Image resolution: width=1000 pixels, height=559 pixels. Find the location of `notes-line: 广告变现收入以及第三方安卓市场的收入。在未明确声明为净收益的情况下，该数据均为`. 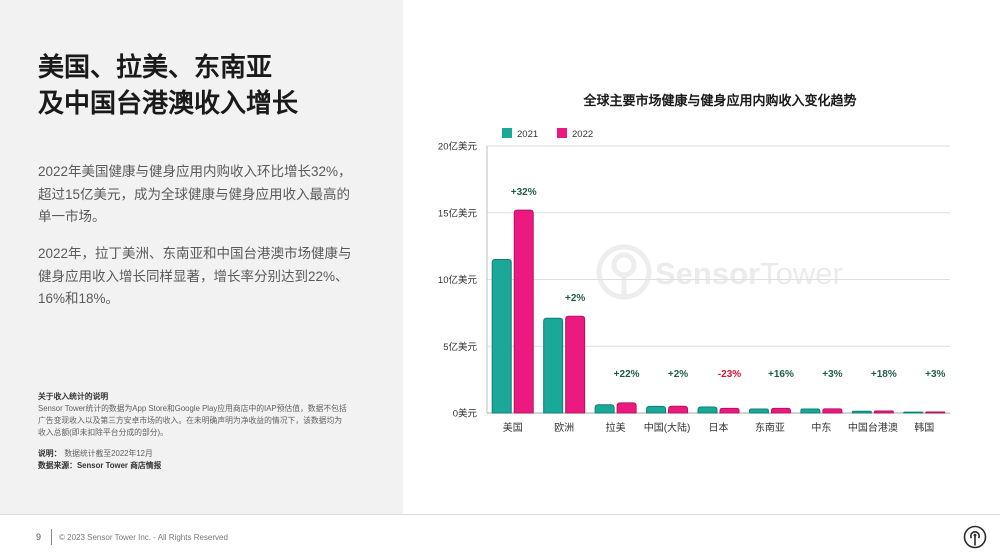

notes-line: 广告变现收入以及第三方安卓市场的收入。在未明确声明为净收益的情况下，该数据均为 is located at coordinates (190, 420).